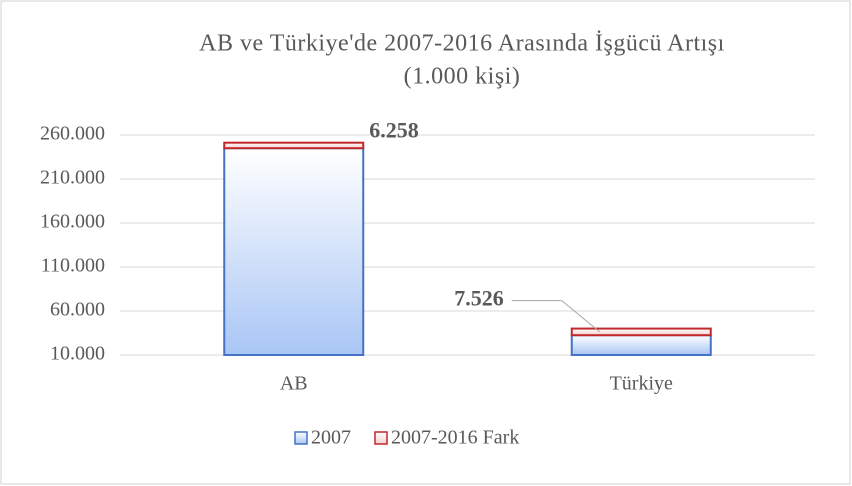 This screenshot has height=486, width=852. I want to click on y-tick-label: 260.000, so click(72, 134).